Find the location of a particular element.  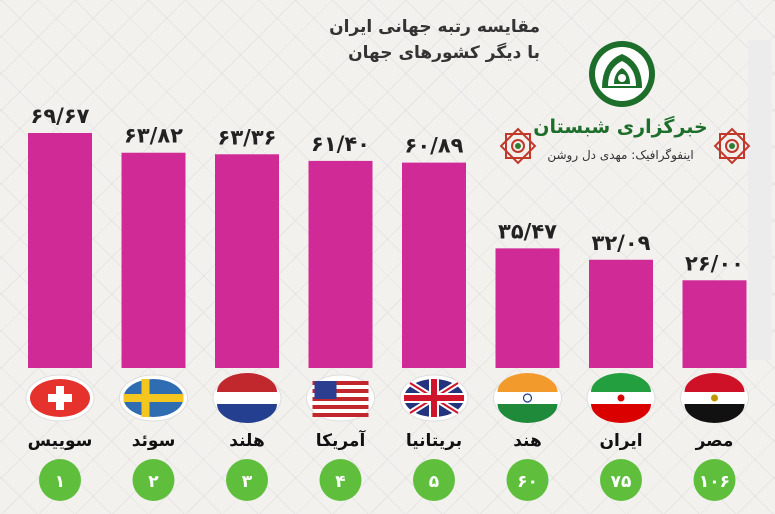

switzerland-flag-icon is located at coordinates (60, 398).